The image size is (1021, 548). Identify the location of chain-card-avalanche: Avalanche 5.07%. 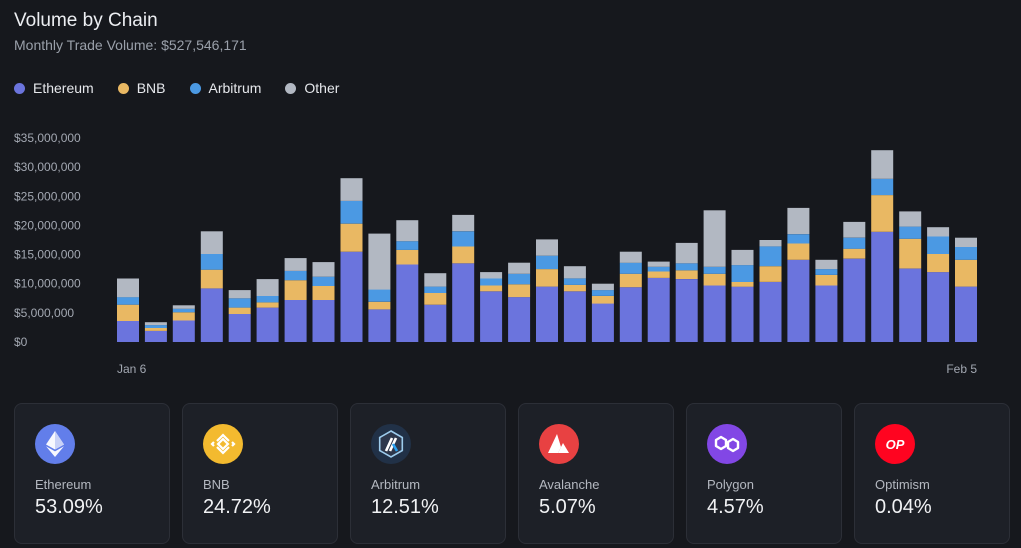
(596, 473).